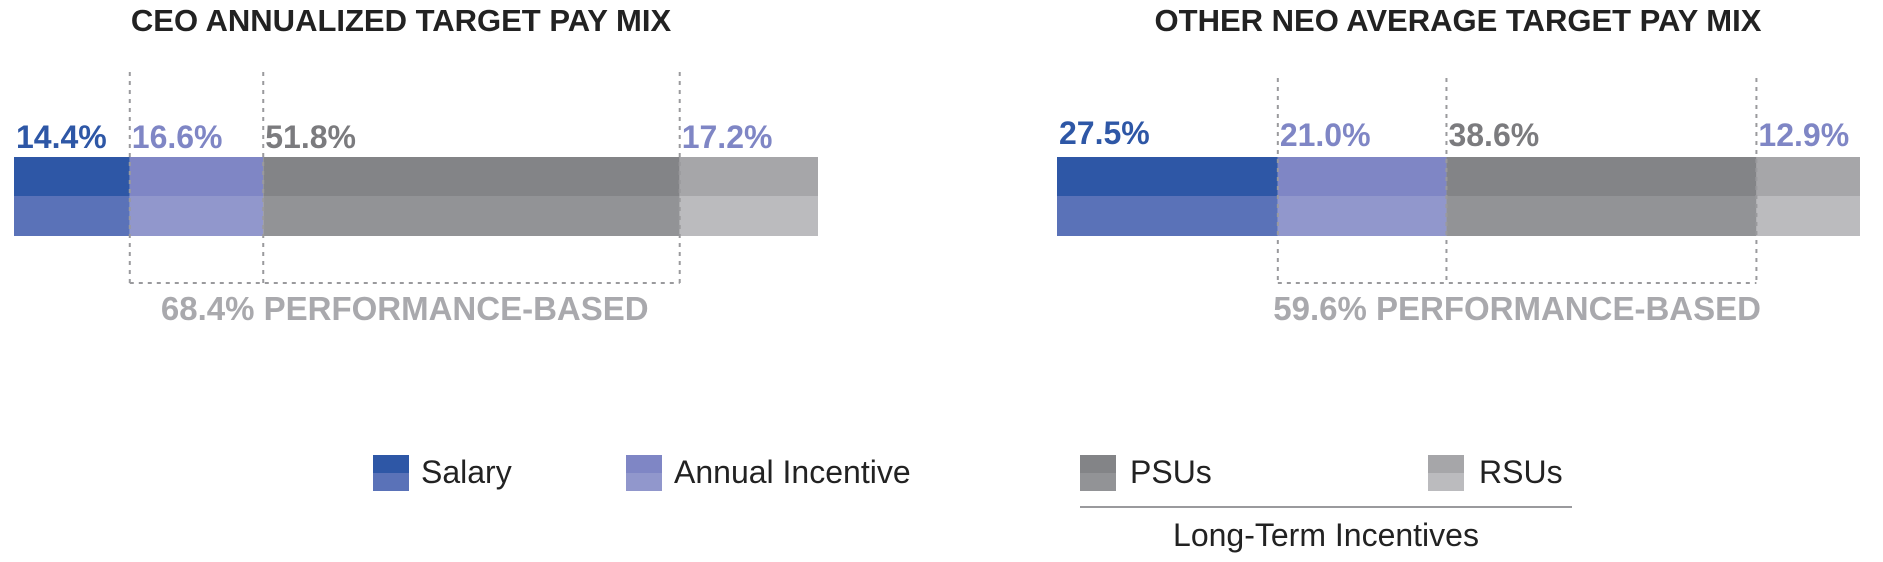 This screenshot has height=562, width=1883. I want to click on data-label-rsus: 12.9%, so click(1803, 135).